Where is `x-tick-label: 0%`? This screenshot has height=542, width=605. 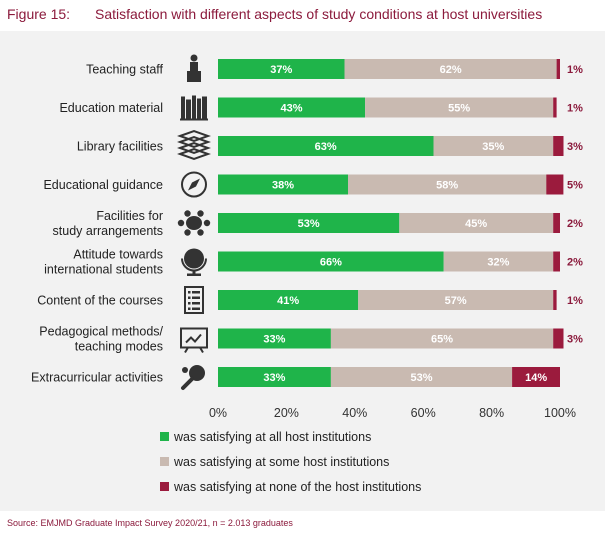 x-tick-label: 0% is located at coordinates (218, 413).